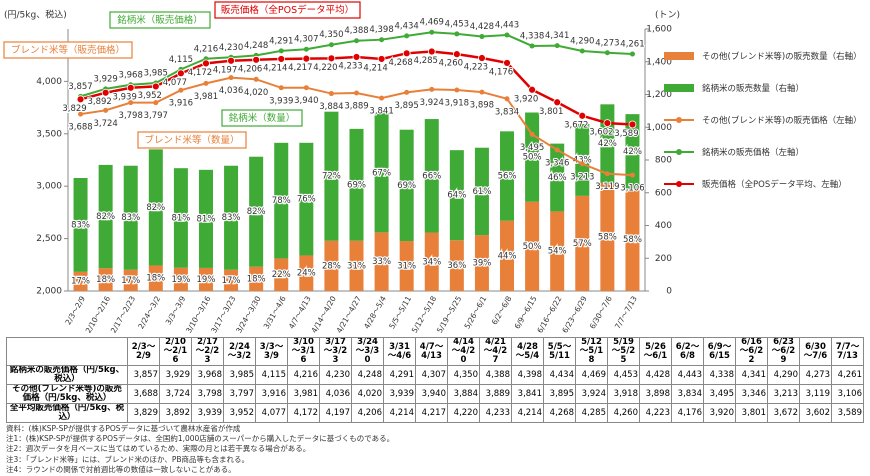  Describe the element at coordinates (323, 314) in the screenshot. I see `x-tick-label: 4/14～4/20` at that location.